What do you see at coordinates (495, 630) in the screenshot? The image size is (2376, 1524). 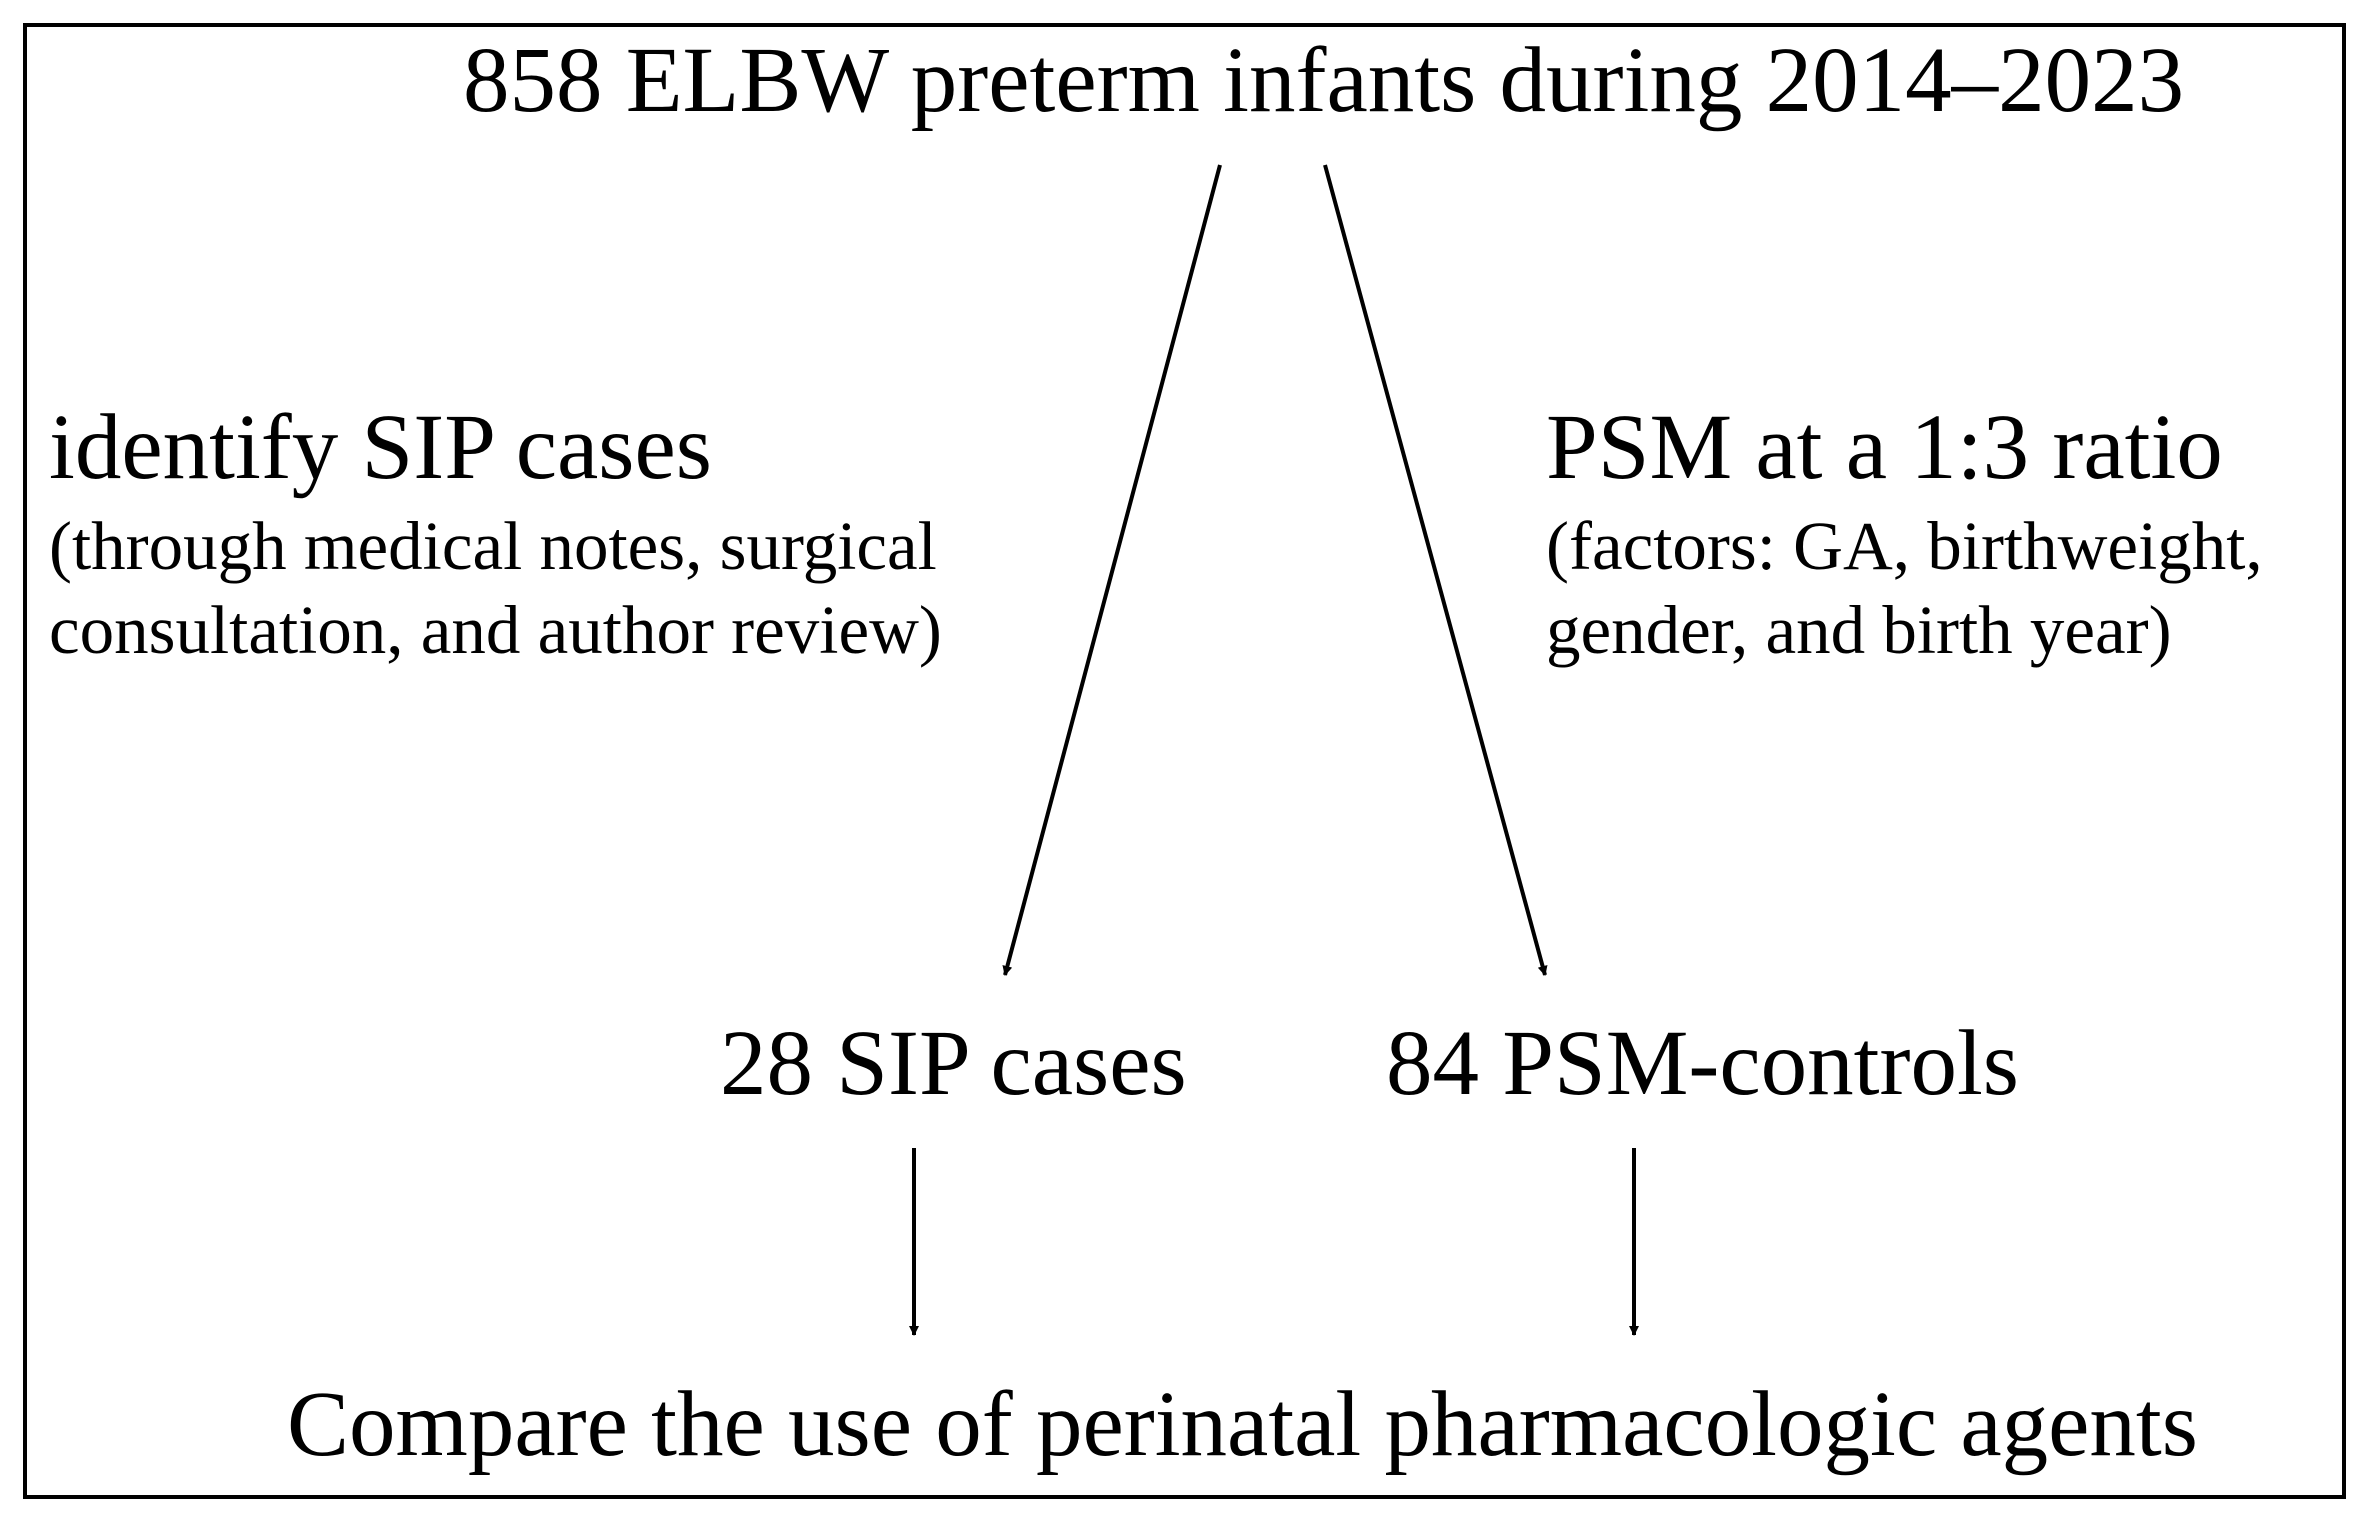 I see `left-branch-detail-line-2: consultation, and author review)` at bounding box center [495, 630].